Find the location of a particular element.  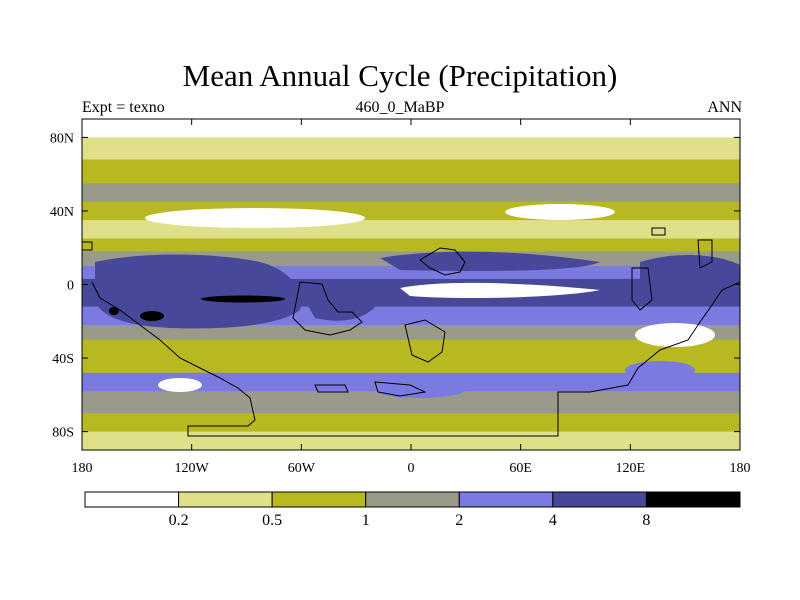

colorbar-label: 4 is located at coordinates (553, 520).